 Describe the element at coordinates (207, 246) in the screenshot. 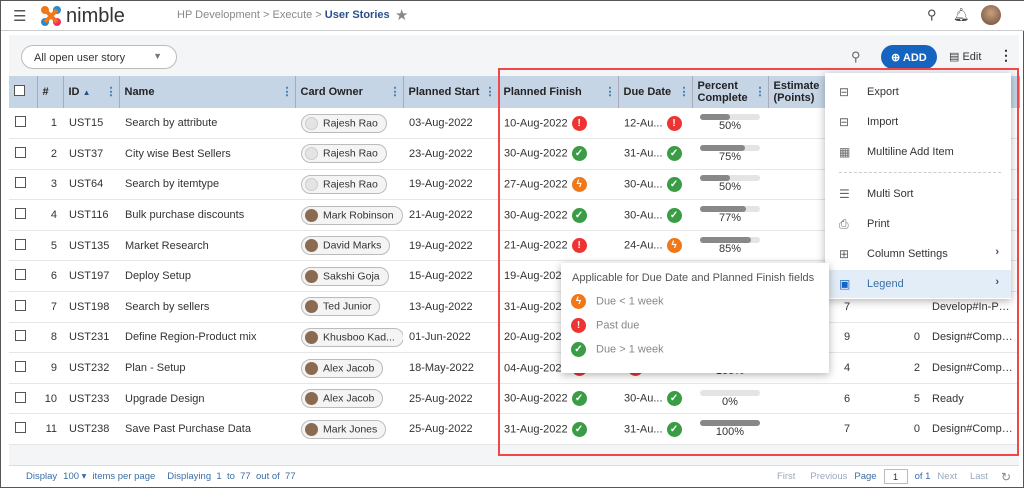

I see `story-name: Market Research` at that location.